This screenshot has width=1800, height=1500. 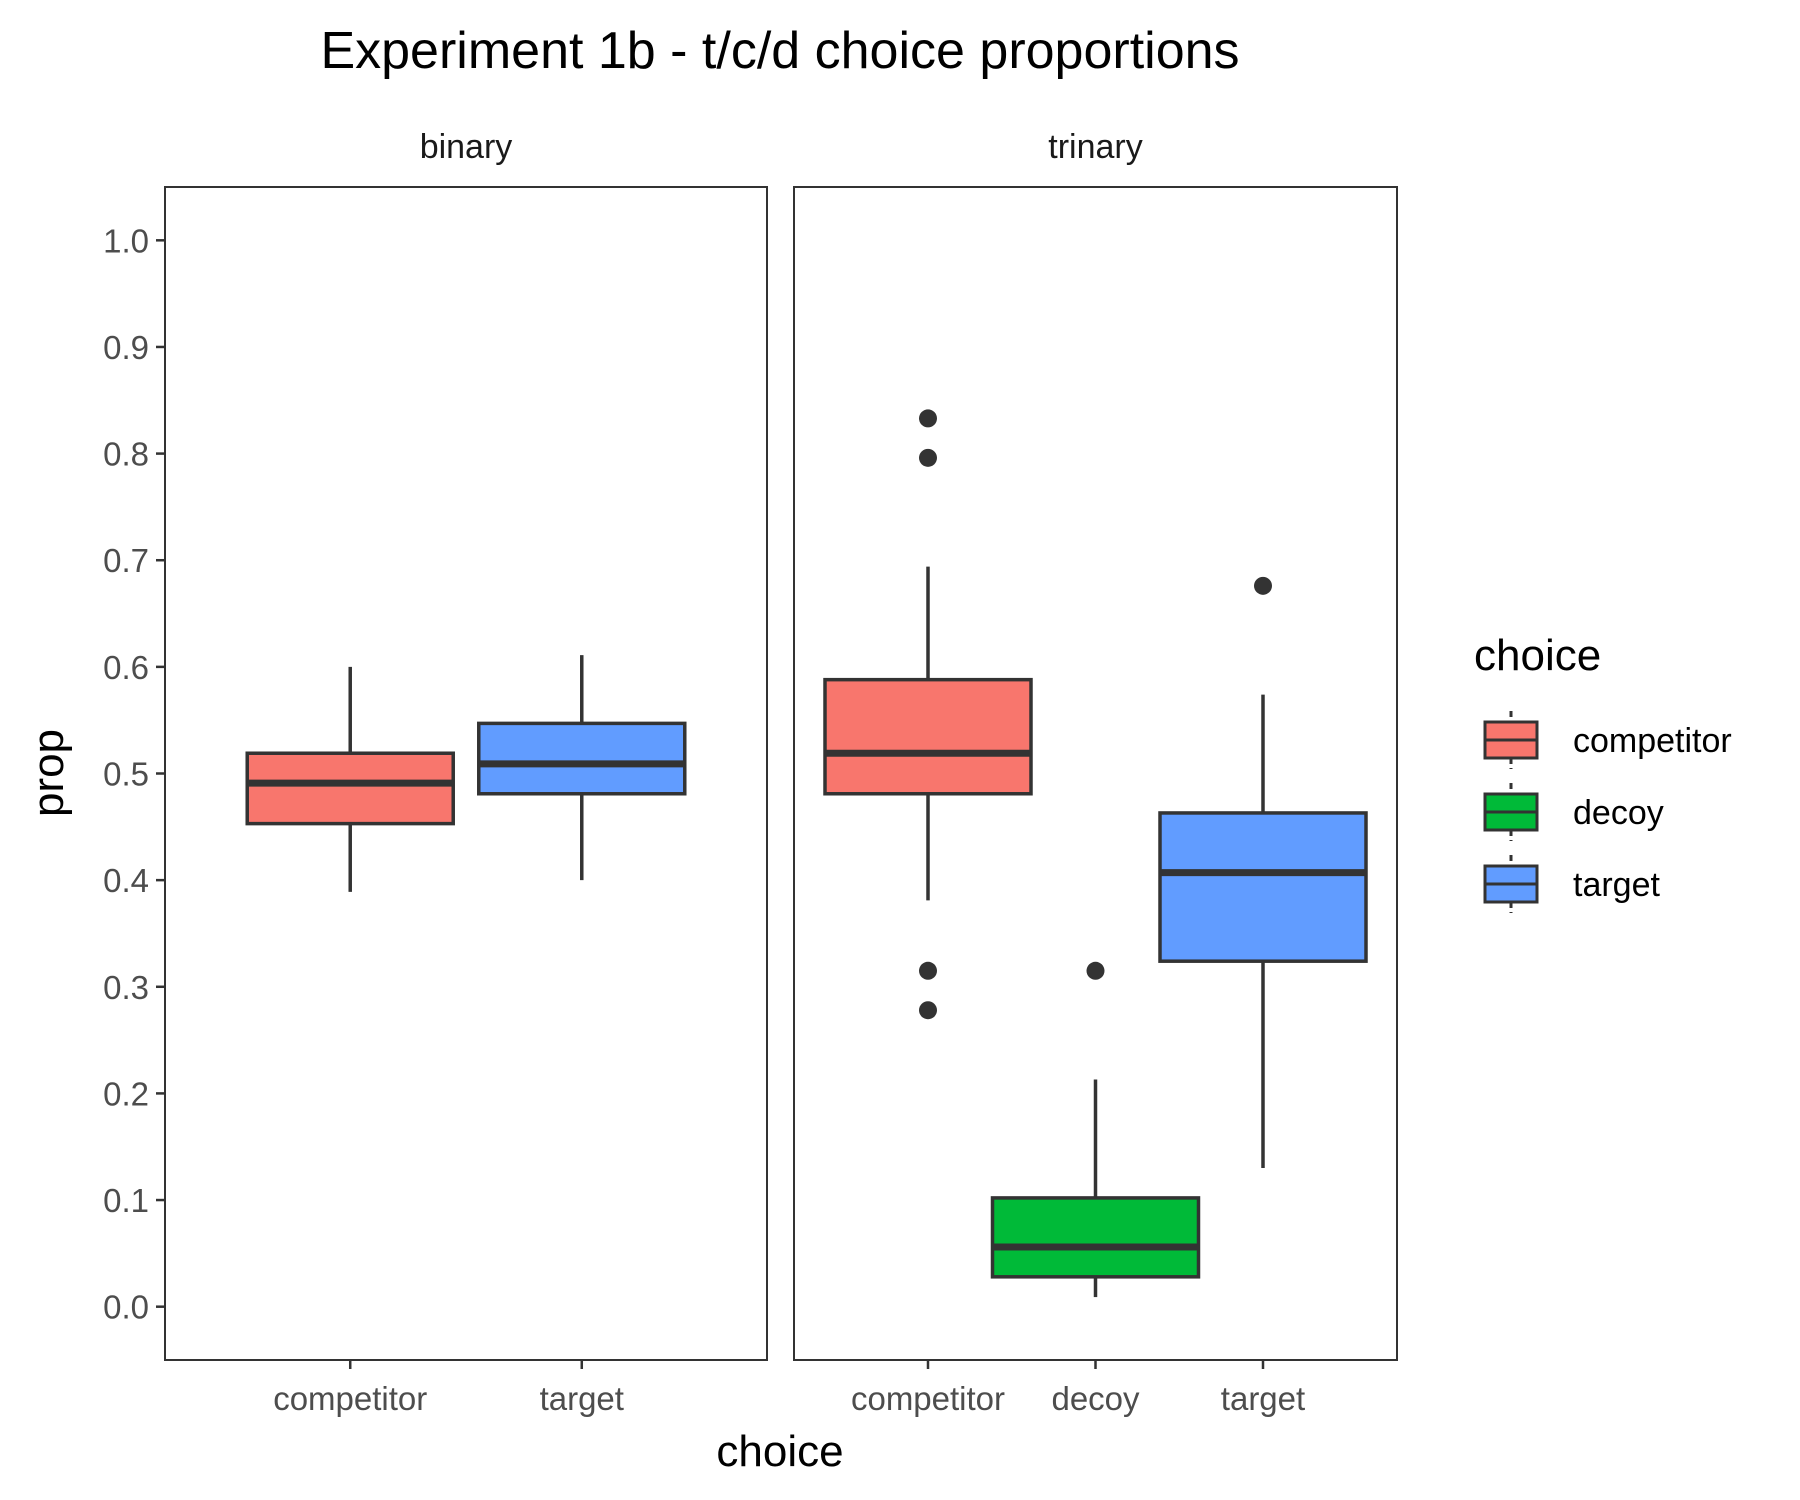 I want to click on x-axis-title: choice, so click(x=779, y=1451).